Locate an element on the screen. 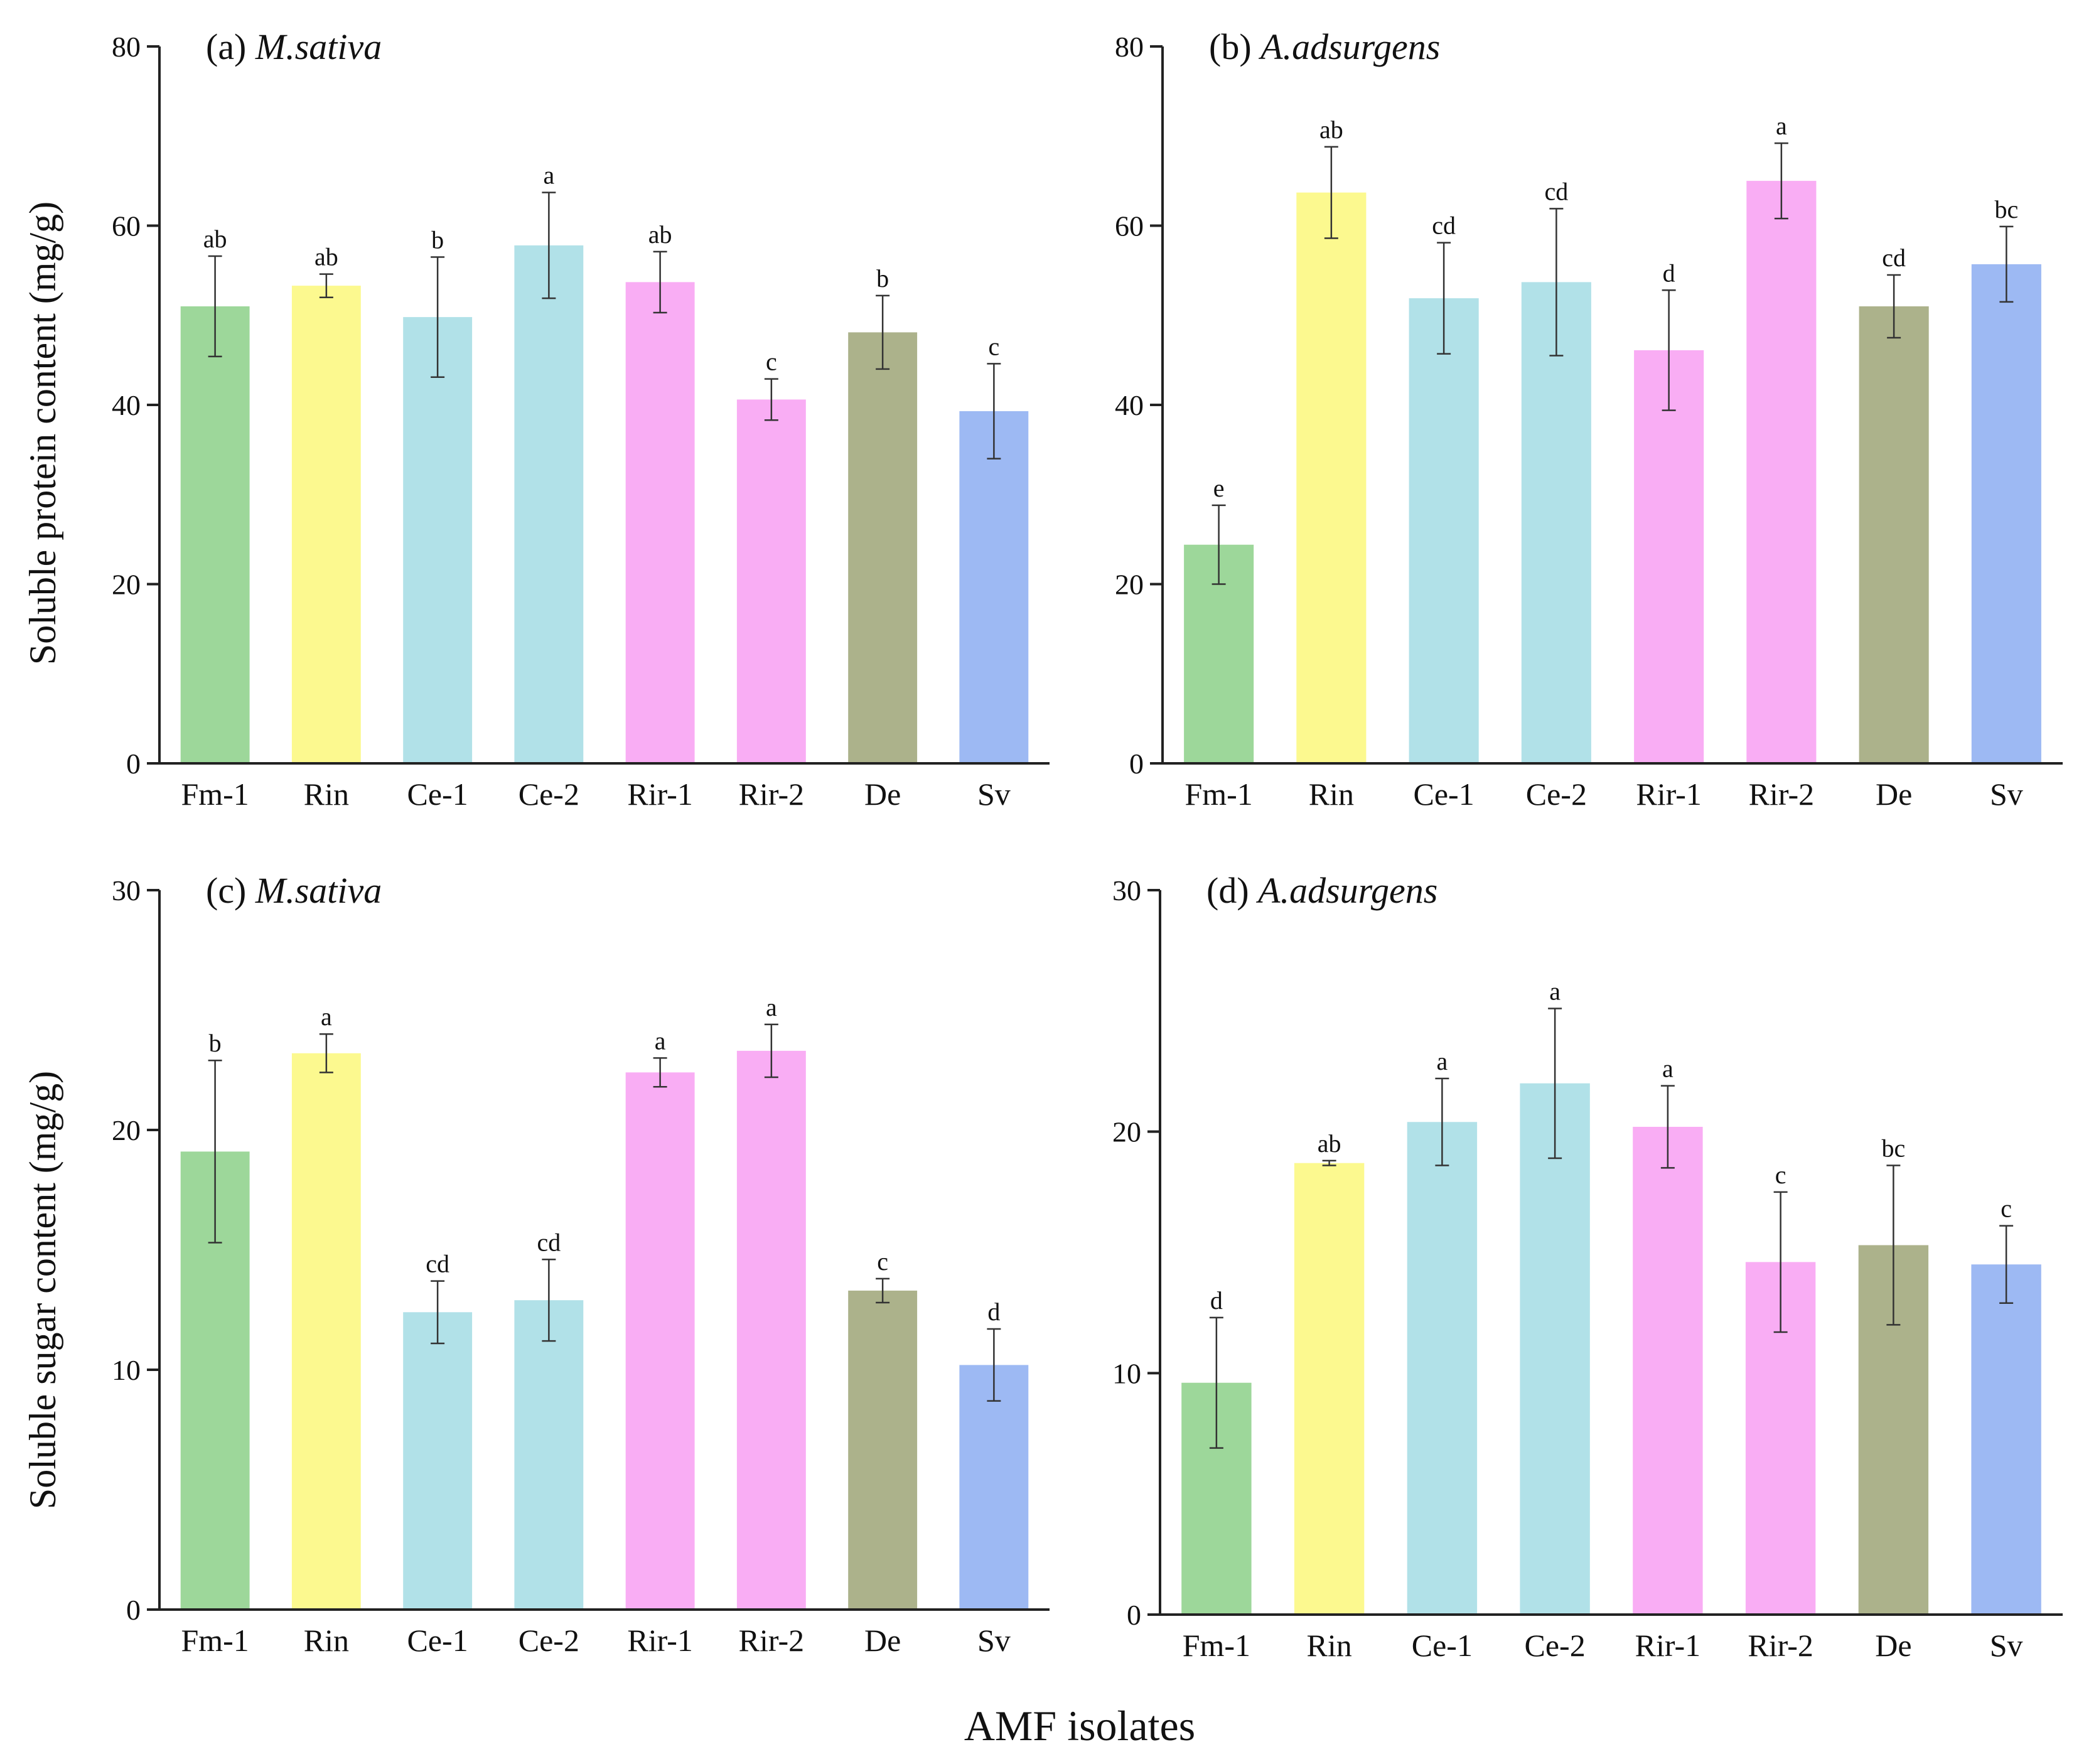  significance-letter: e is located at coordinates (1219, 488).